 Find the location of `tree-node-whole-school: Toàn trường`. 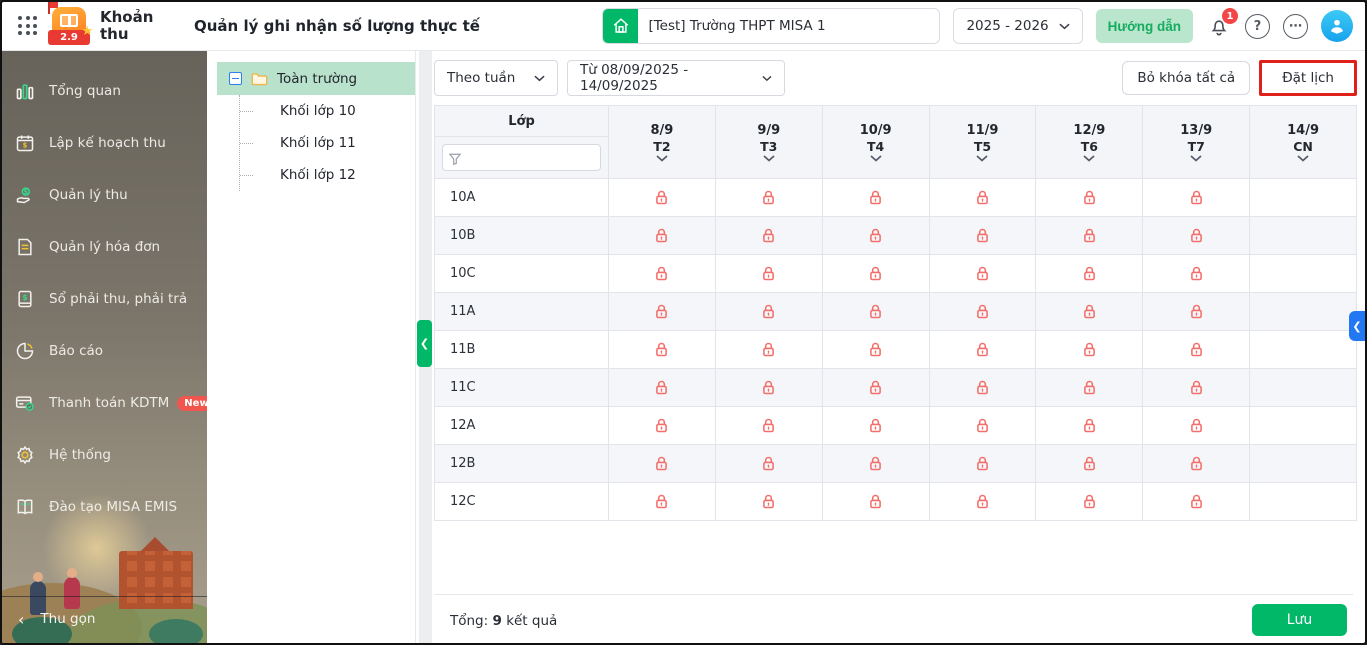

tree-node-whole-school: Toàn trường is located at coordinates (316, 78).